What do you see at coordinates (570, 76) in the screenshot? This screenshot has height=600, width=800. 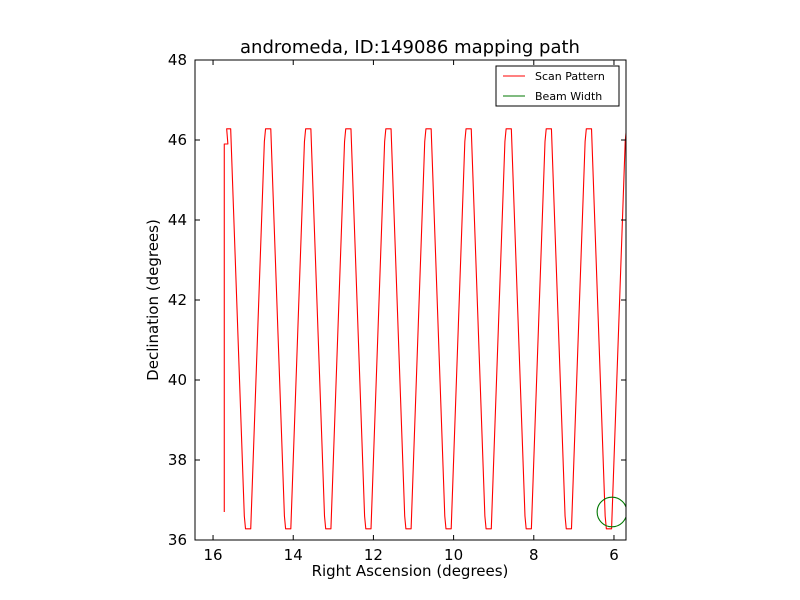 I see `legend-label-scan-pattern: Scan Pattern` at bounding box center [570, 76].